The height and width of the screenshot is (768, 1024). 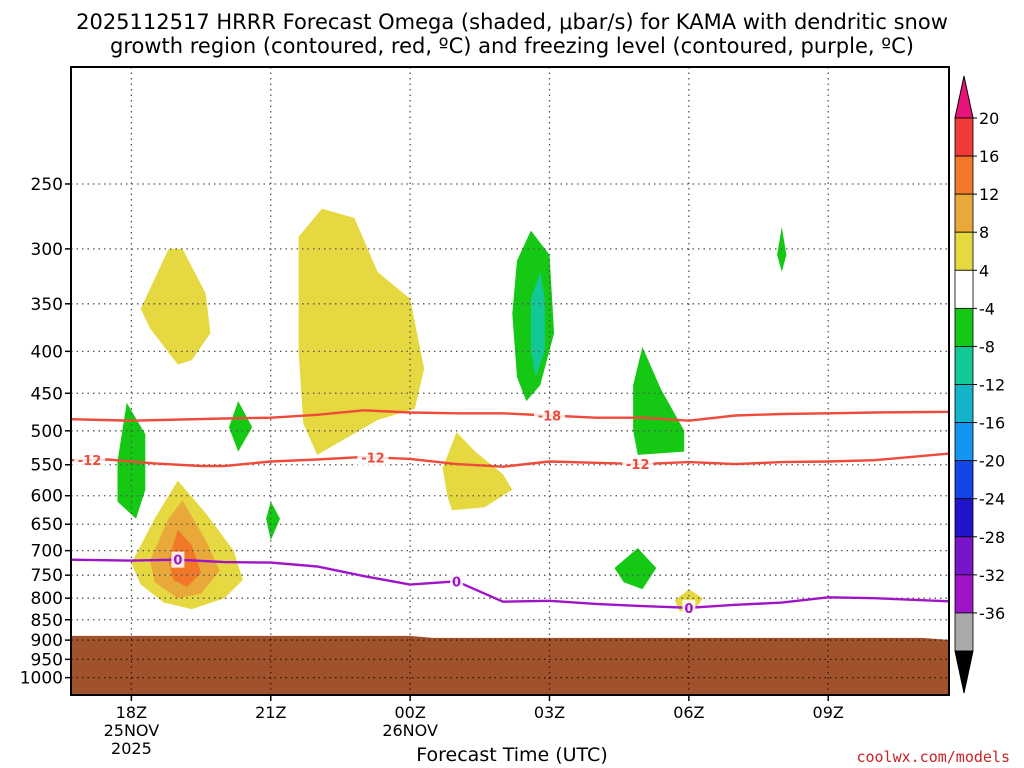 What do you see at coordinates (984, 232) in the screenshot?
I see `colorbar-label-3: 8` at bounding box center [984, 232].